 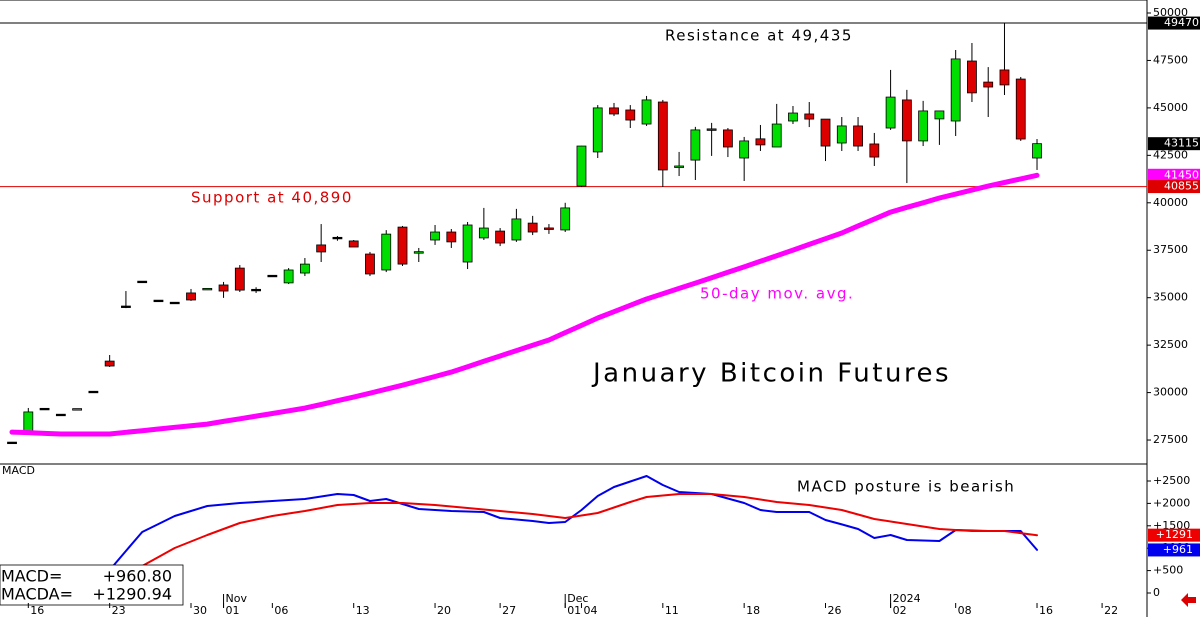 What do you see at coordinates (137, 576) in the screenshot?
I see `readout-value: +960.80` at bounding box center [137, 576].